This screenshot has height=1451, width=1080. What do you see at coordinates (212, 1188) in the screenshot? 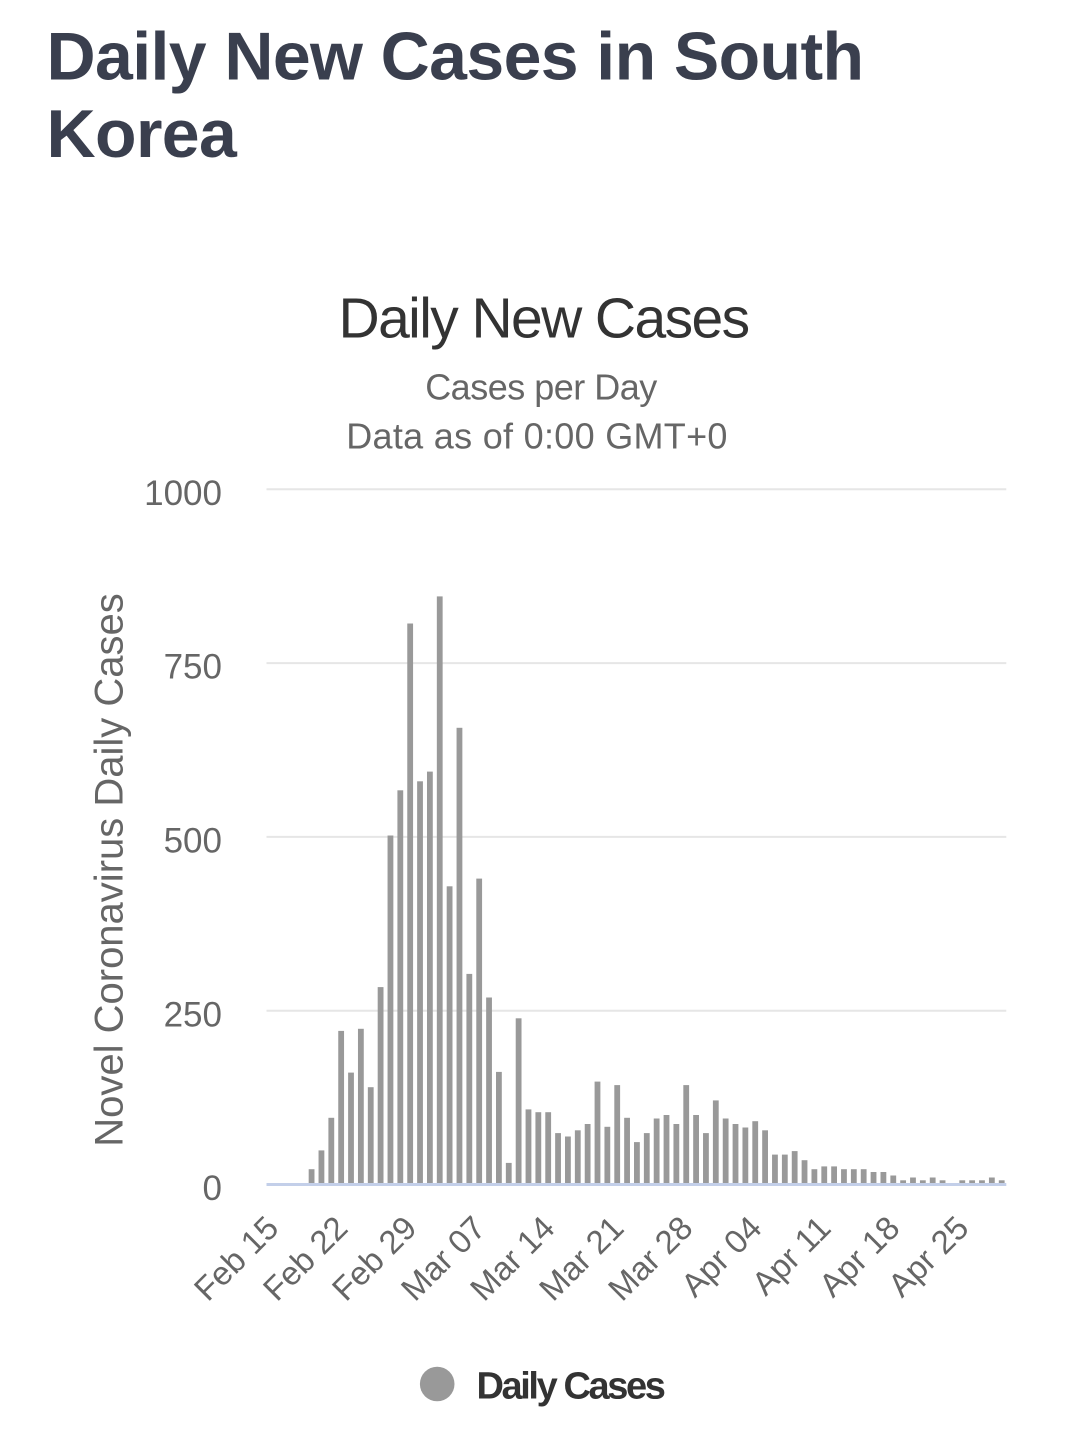
I see `svg-text: 0` at bounding box center [212, 1188].